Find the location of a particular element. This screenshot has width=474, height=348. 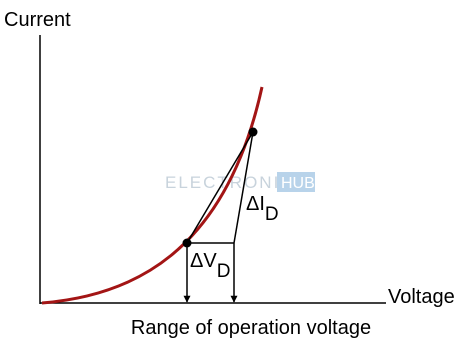

secant-line is located at coordinates (220, 187).